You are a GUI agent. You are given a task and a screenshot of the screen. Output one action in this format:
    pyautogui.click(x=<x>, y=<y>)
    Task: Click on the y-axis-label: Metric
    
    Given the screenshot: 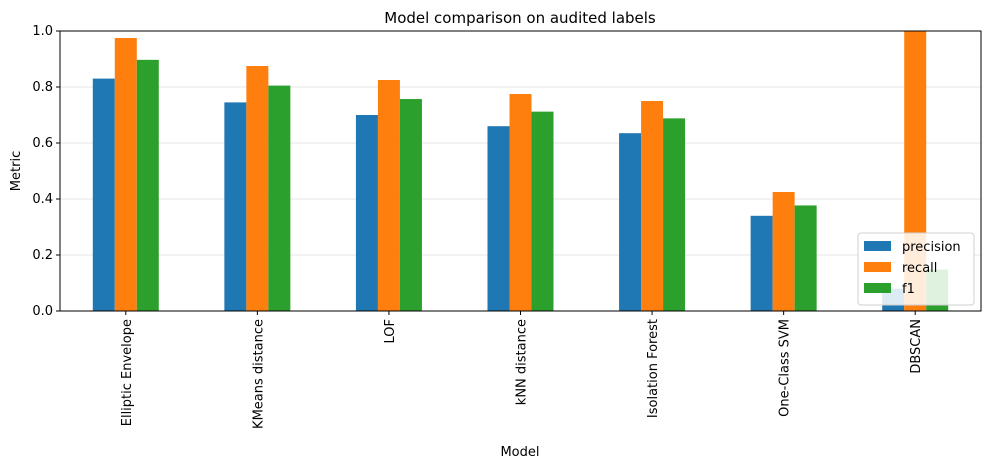 What is the action you would take?
    pyautogui.click(x=16, y=171)
    